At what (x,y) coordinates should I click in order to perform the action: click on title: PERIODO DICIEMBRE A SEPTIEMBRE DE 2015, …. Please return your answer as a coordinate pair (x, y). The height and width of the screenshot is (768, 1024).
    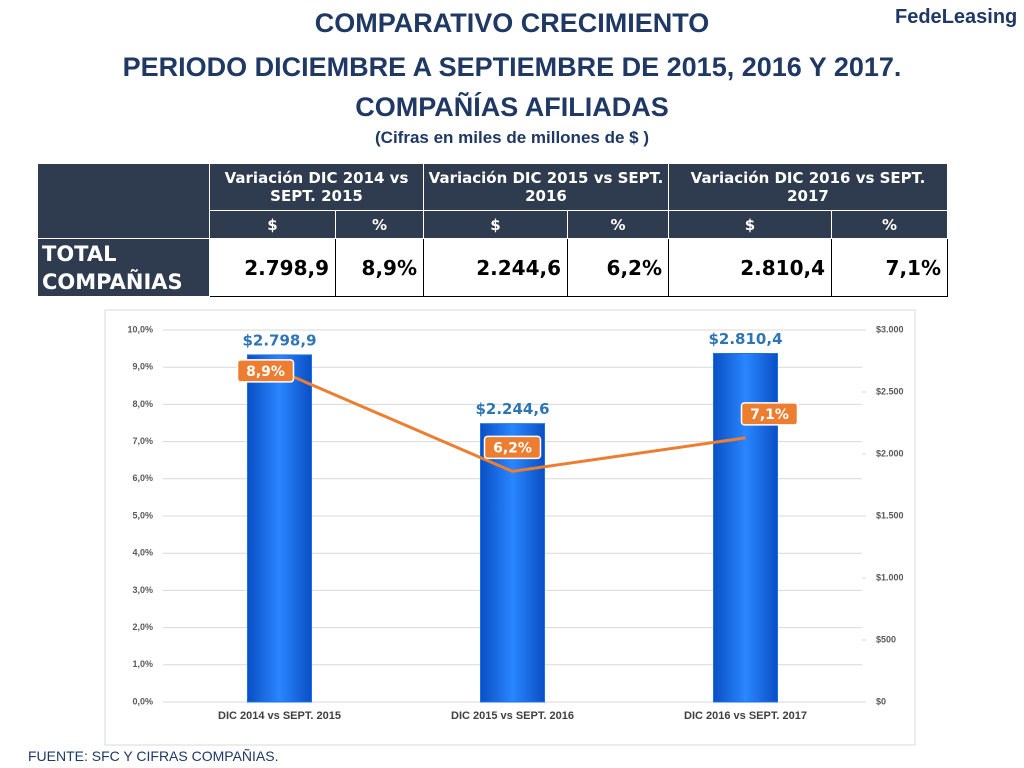
    Looking at the image, I should click on (512, 67).